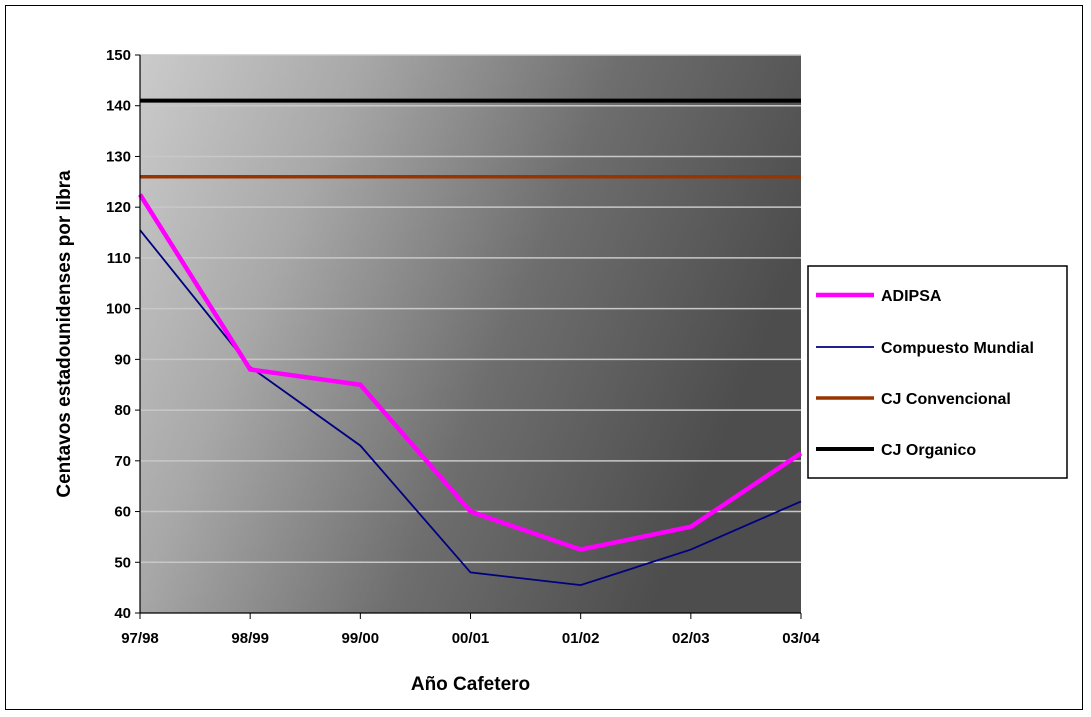 The width and height of the screenshot is (1091, 717). What do you see at coordinates (140, 638) in the screenshot?
I see `x-tick-label: 97/98` at bounding box center [140, 638].